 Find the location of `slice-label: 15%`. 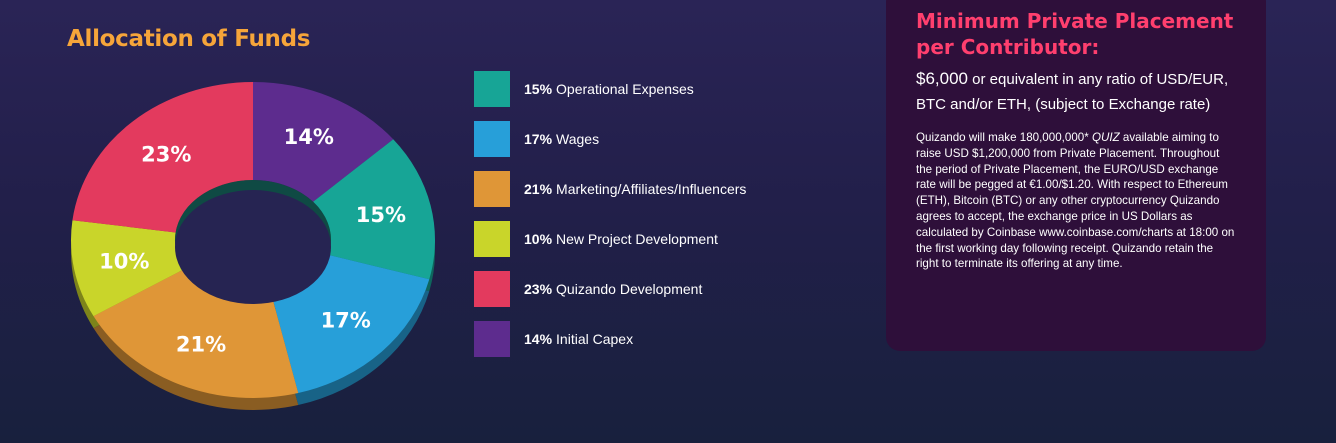

slice-label: 15% is located at coordinates (381, 215).